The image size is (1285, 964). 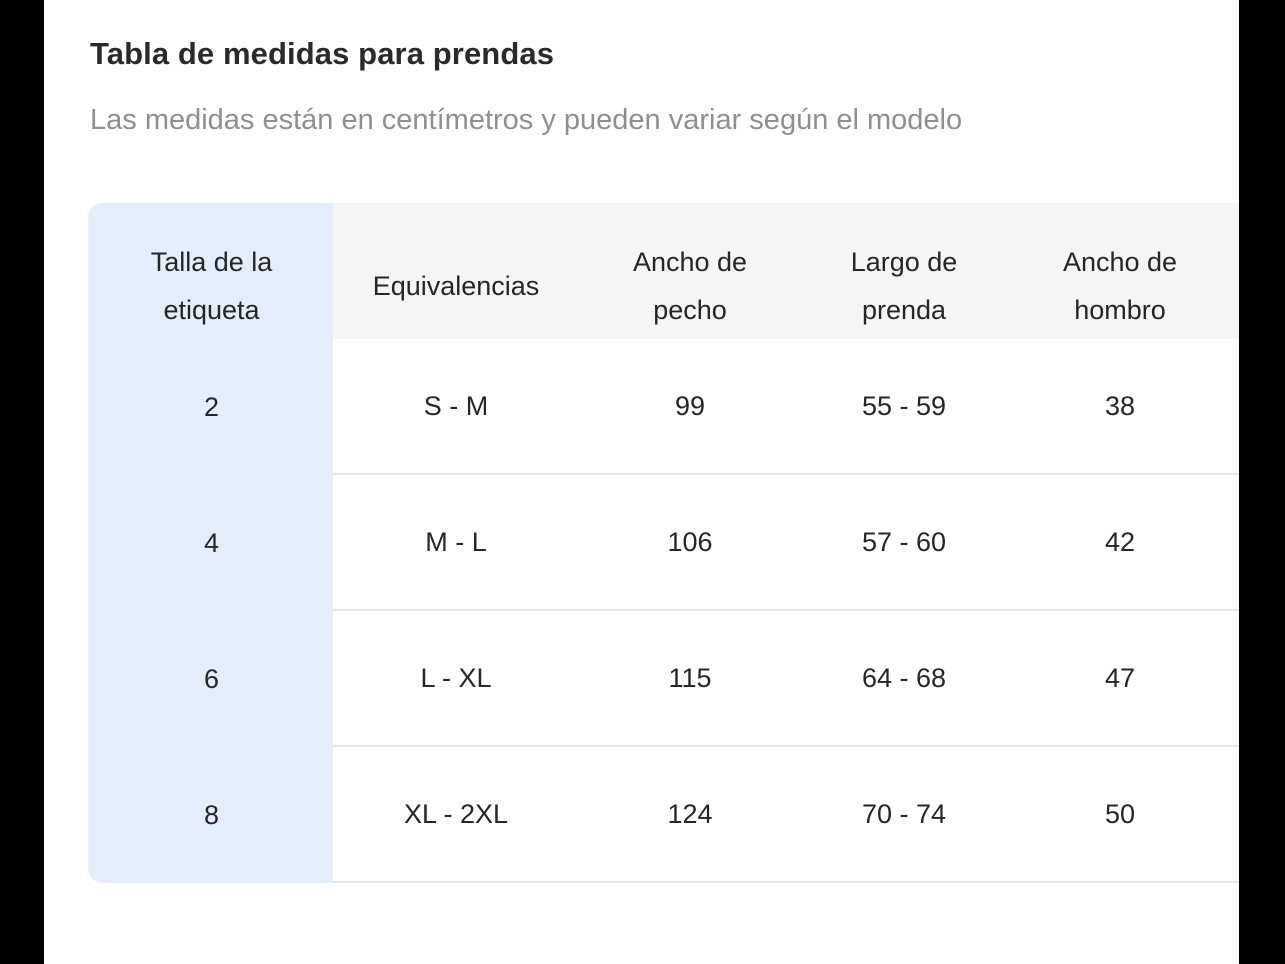 I want to click on table-cell: 4, so click(x=211, y=542).